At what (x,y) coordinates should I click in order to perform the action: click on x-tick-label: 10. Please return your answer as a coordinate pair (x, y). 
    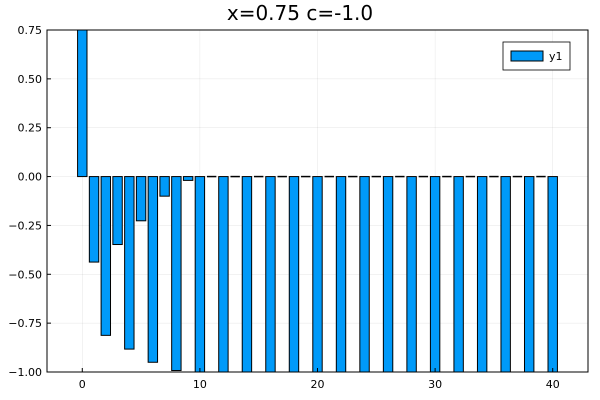
    Looking at the image, I should click on (200, 384).